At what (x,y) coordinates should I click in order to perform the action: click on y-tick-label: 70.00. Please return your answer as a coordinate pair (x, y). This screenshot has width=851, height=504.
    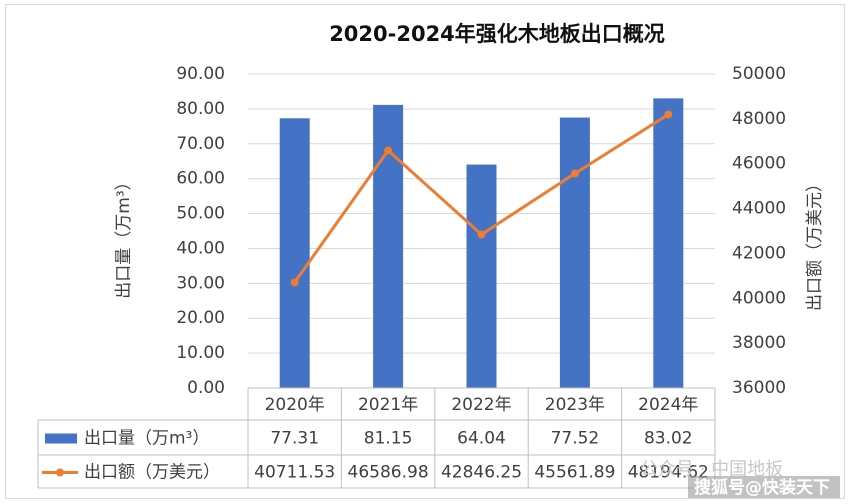
    Looking at the image, I should click on (200, 144).